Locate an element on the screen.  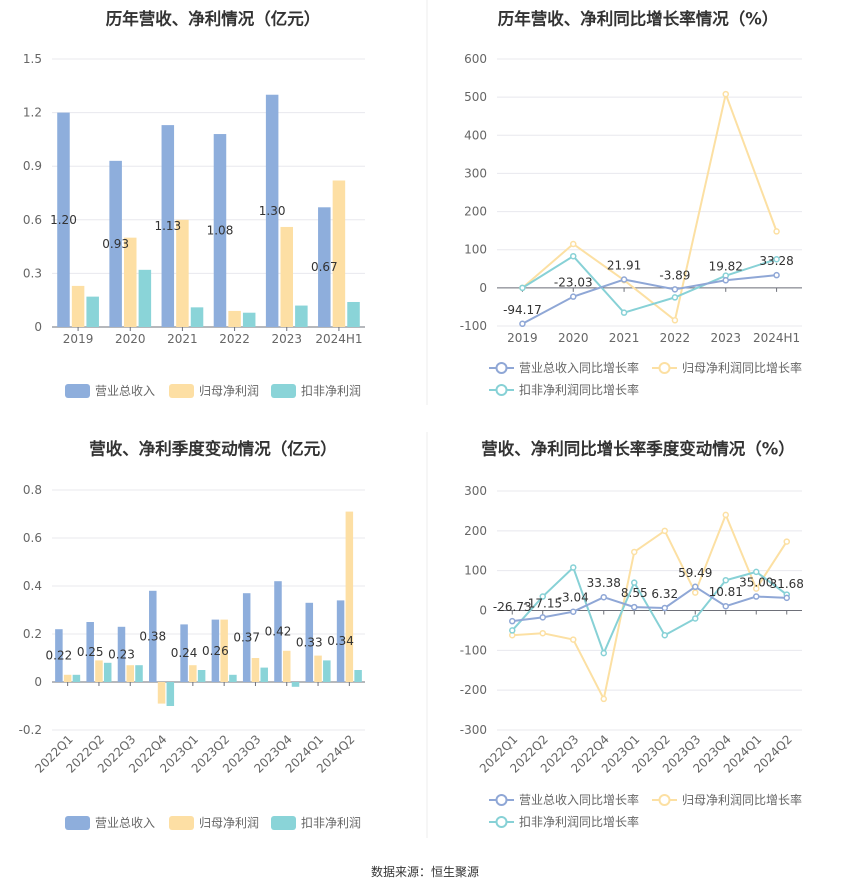
data-label: 0.25 is located at coordinates (90, 652).